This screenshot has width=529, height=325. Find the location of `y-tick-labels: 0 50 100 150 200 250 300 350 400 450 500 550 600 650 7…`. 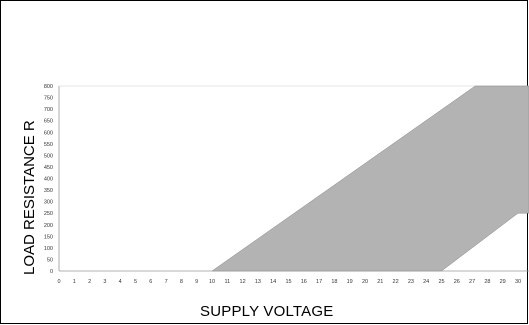

y-tick-labels: 0 50 100 150 200 250 300 350 400 450 500 550 600 650 7… is located at coordinates (48, 179).